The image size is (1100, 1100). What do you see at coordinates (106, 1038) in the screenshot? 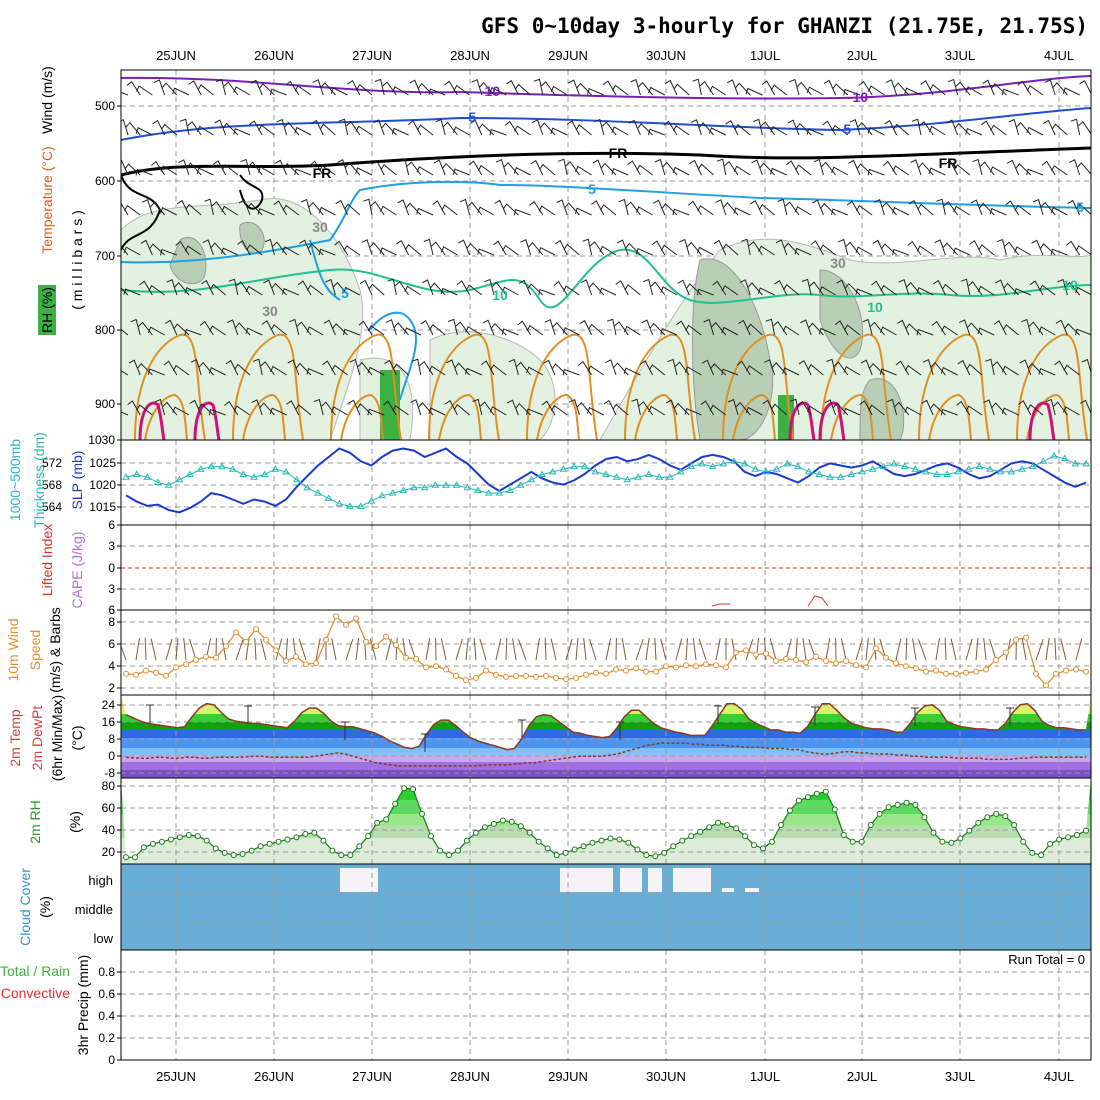
I see `tick-label: 0.2` at bounding box center [106, 1038].